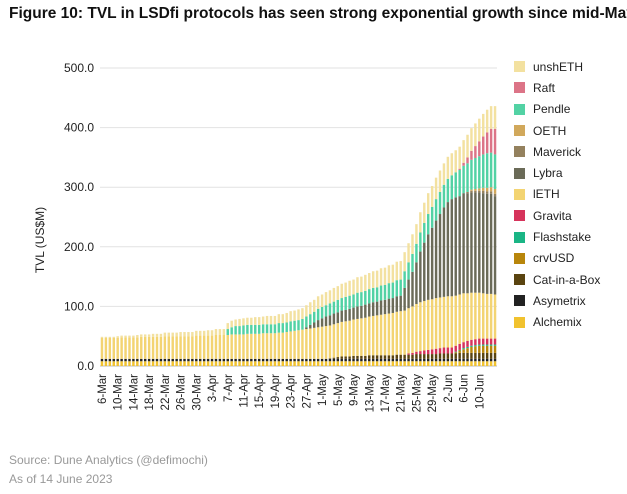  Describe the element at coordinates (213, 388) in the screenshot. I see `x-tick-label: 3-Apr` at that location.